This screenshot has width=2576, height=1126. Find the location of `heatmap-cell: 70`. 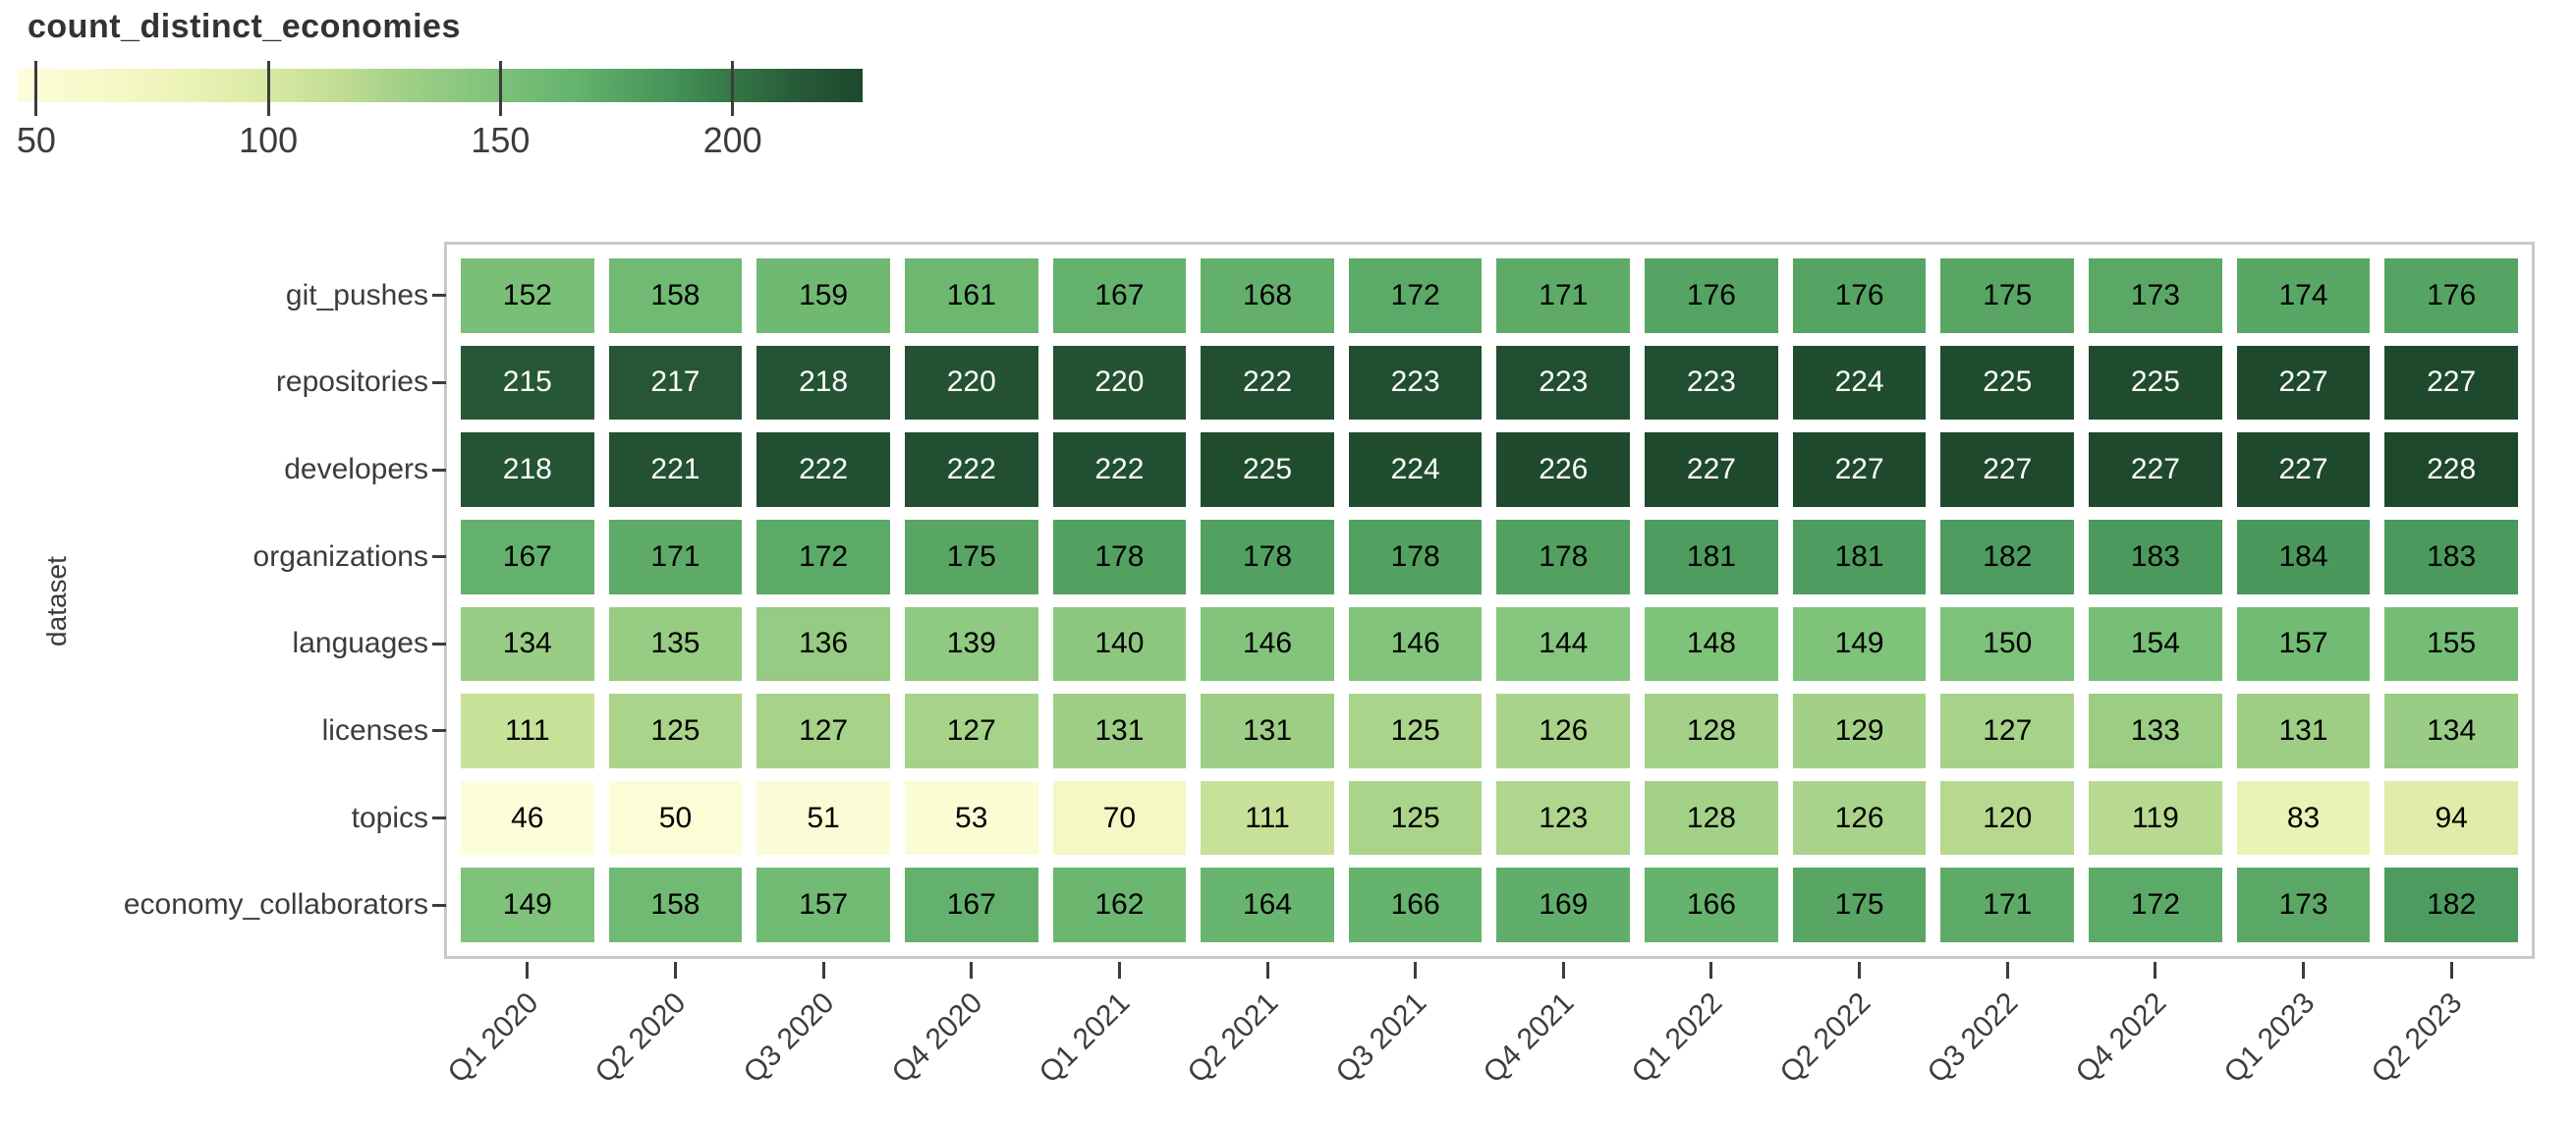

heatmap-cell: 70 is located at coordinates (1119, 818).